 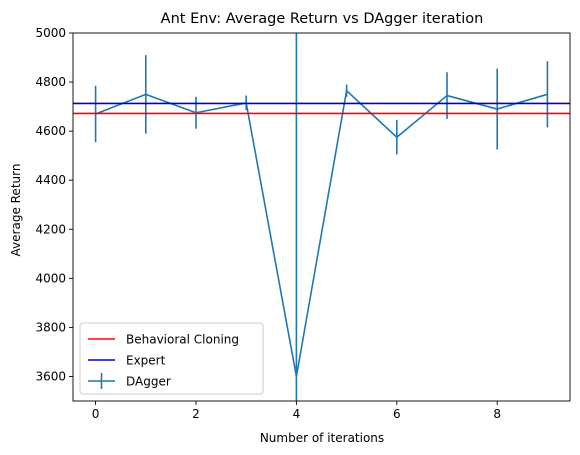 I want to click on legend-label-expert: Expert, so click(x=146, y=361).